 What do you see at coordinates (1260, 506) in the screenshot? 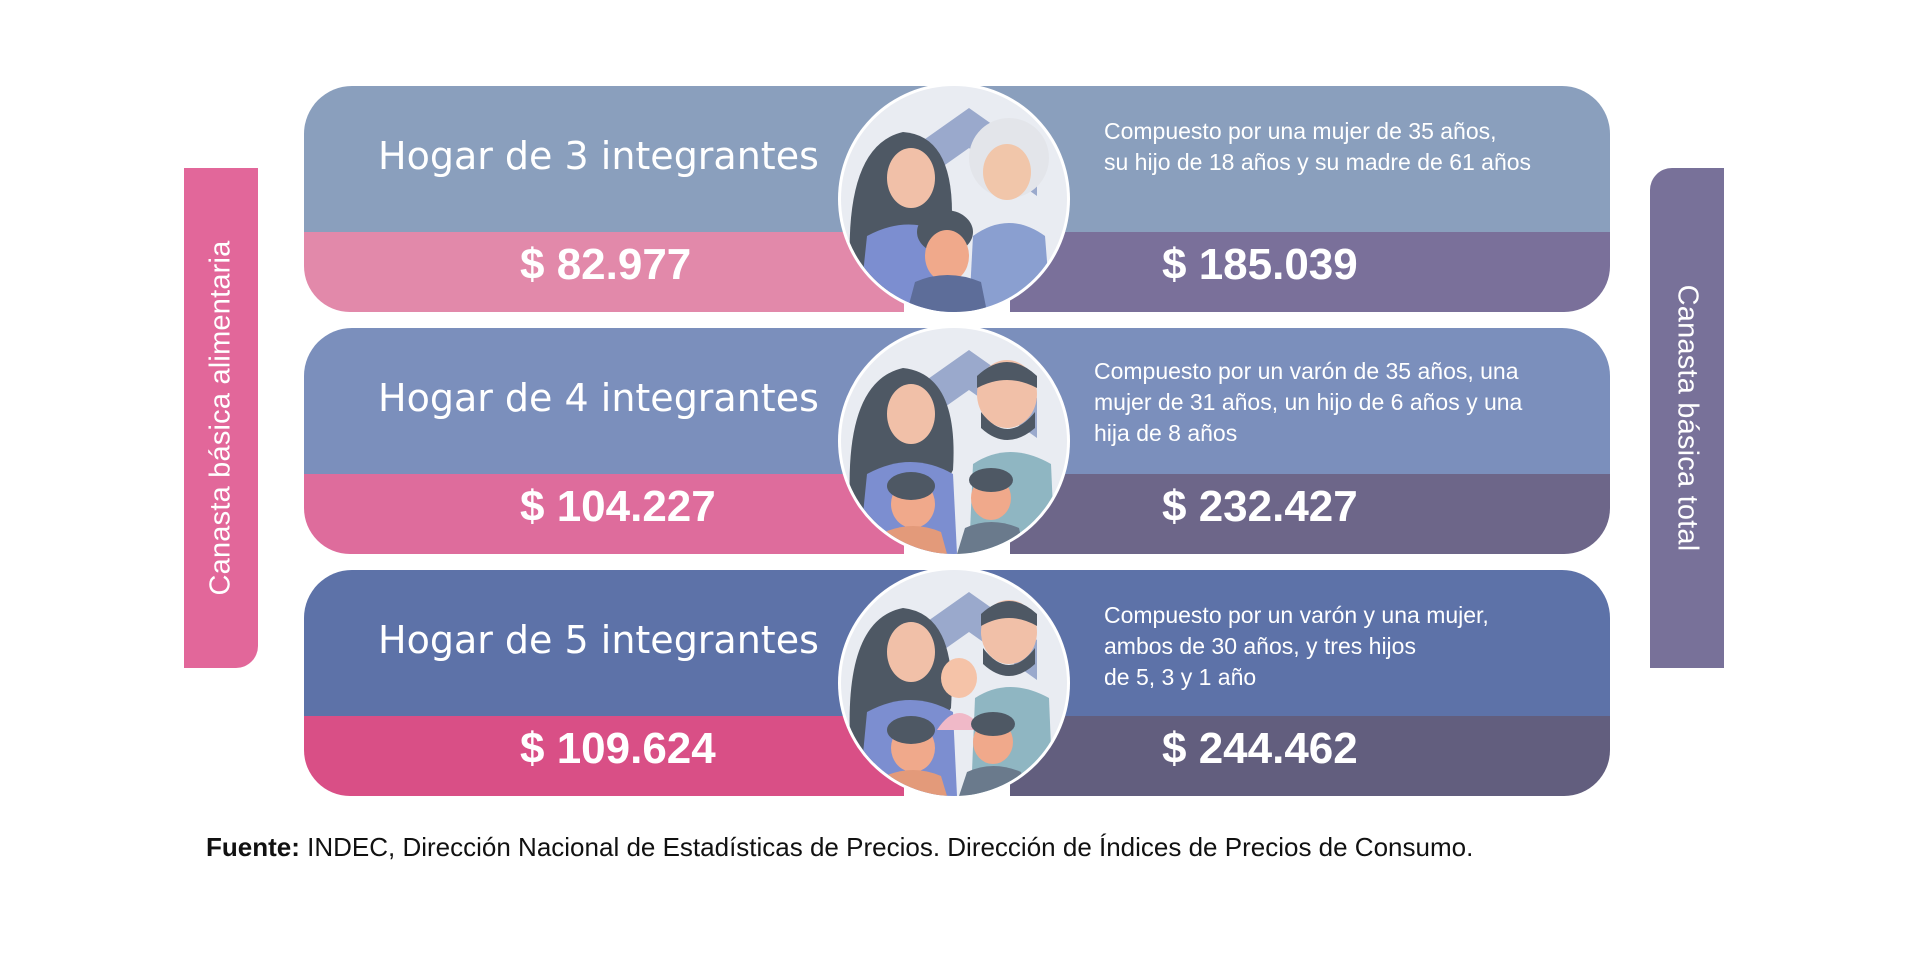
I see `cbt-value: $ 232.427` at bounding box center [1260, 506].